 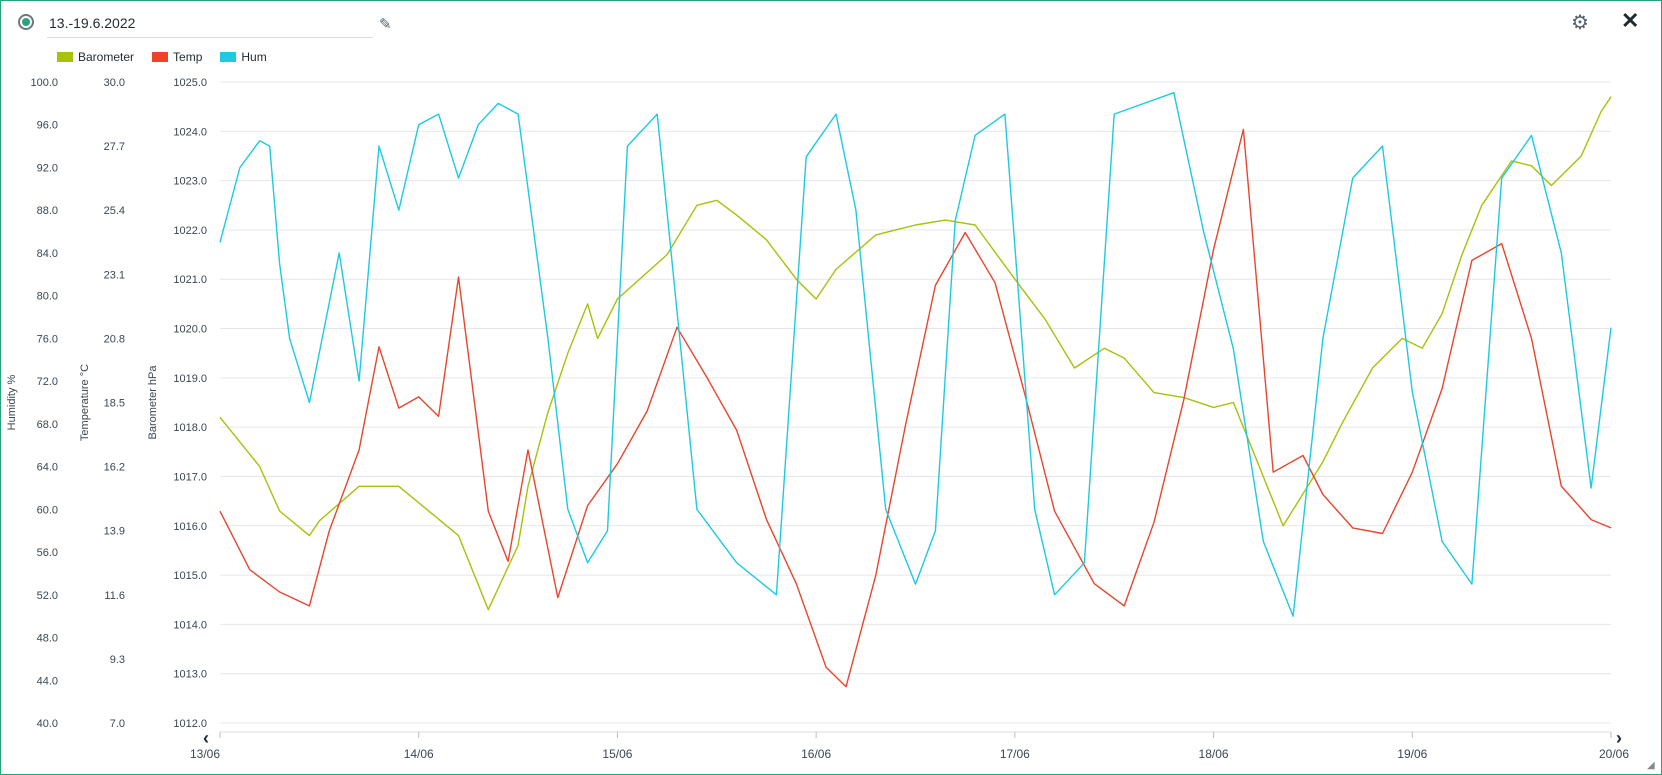 I want to click on temperature-tick-label: 30.0, so click(x=114, y=83).